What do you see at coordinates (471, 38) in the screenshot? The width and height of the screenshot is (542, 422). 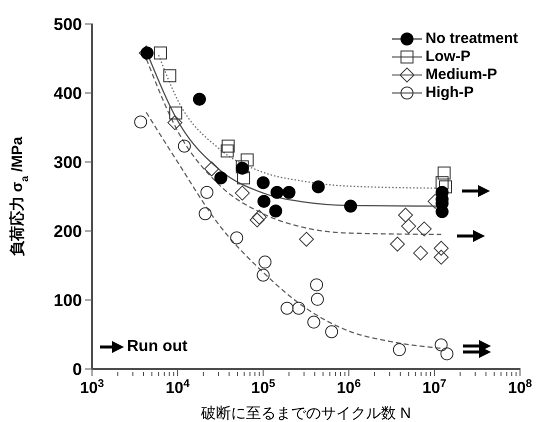 I see `legend-label: No treatment` at bounding box center [471, 38].